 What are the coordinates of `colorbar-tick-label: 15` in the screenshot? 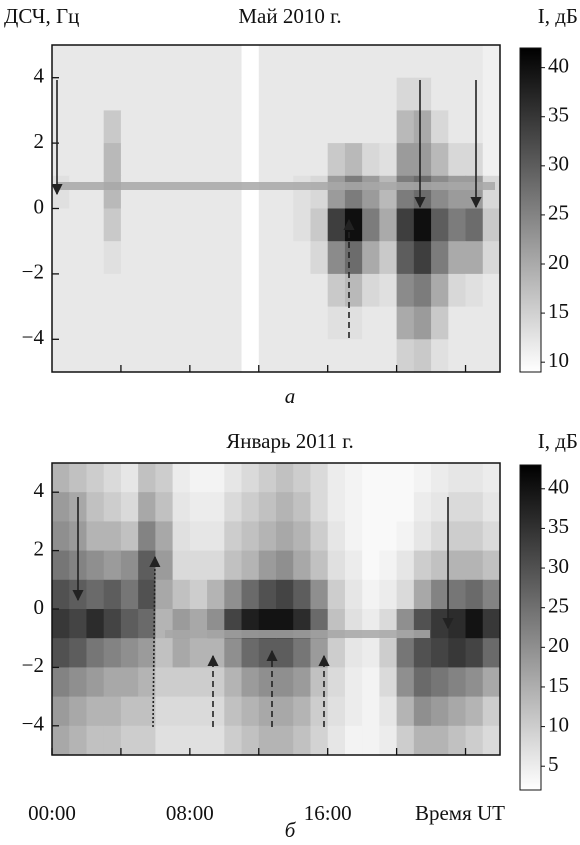 It's located at (558, 311).